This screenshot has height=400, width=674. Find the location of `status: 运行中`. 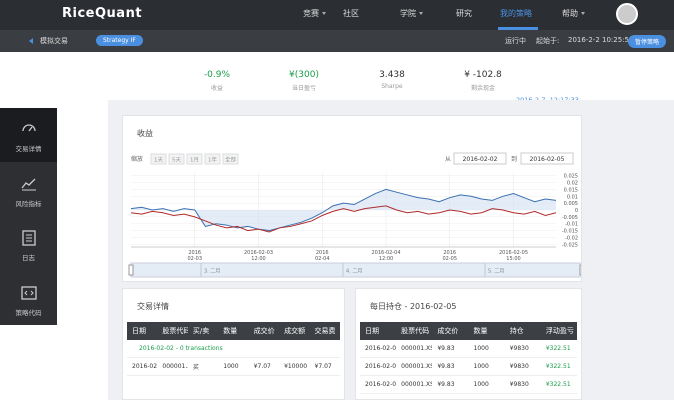

status: 运行中 is located at coordinates (515, 41).